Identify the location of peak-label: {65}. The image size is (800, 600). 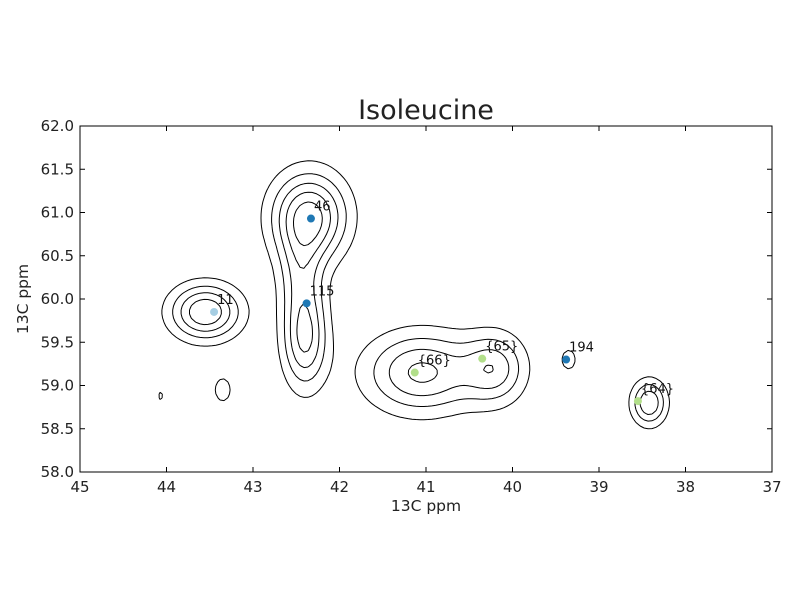
(501, 347).